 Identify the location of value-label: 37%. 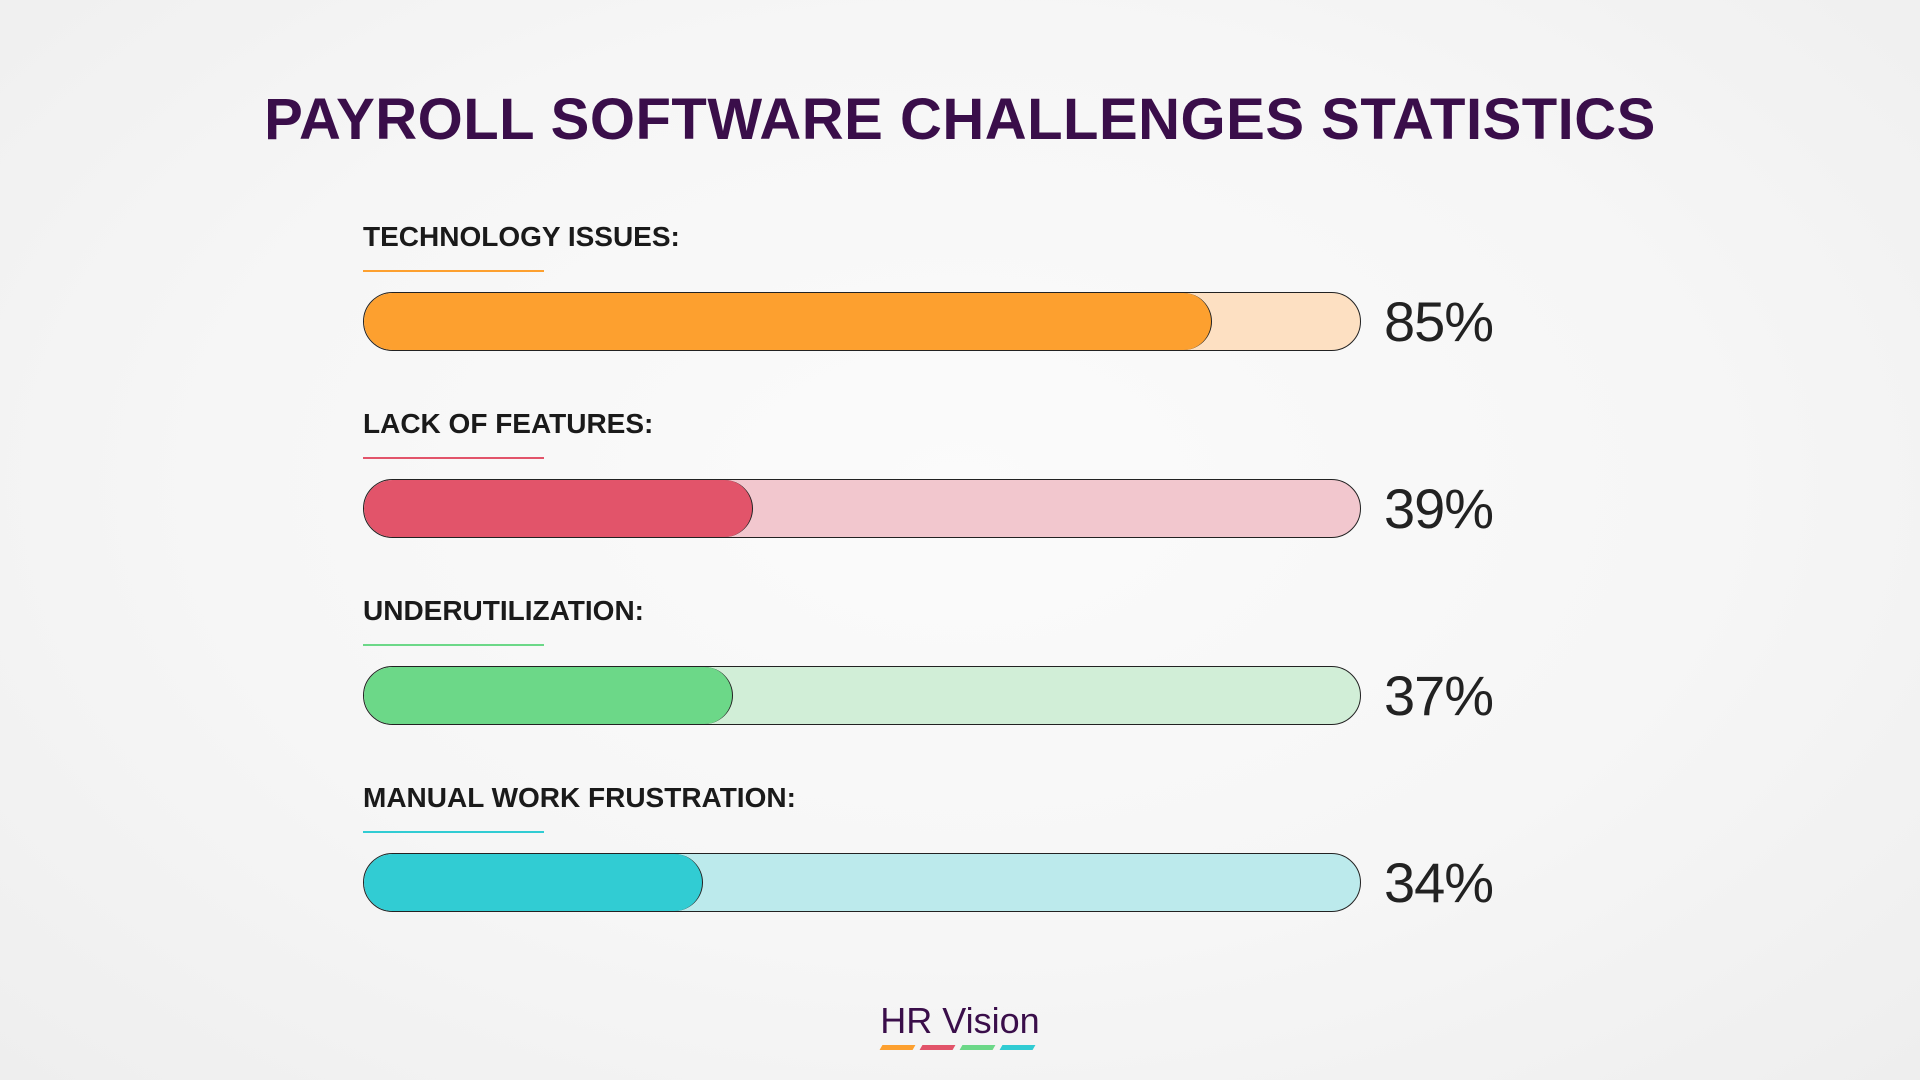
(1439, 695).